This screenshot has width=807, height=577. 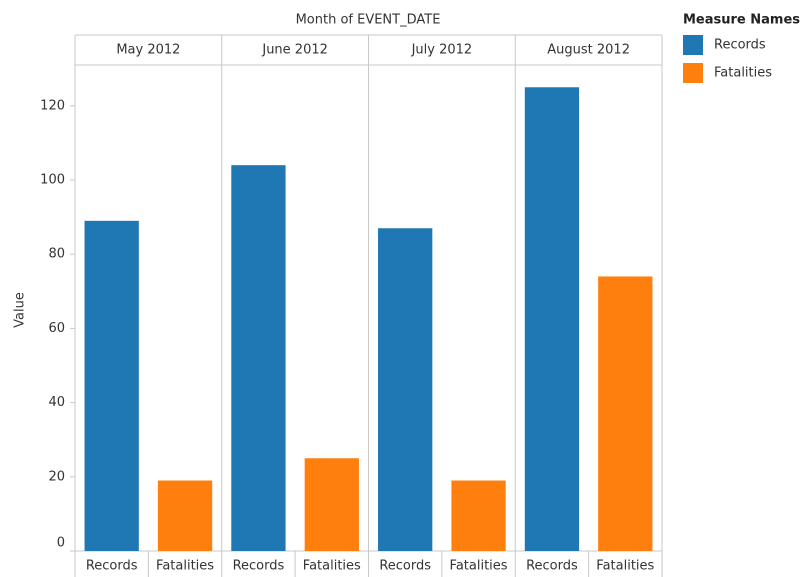 I want to click on legend-label: Fatalities, so click(x=743, y=73).